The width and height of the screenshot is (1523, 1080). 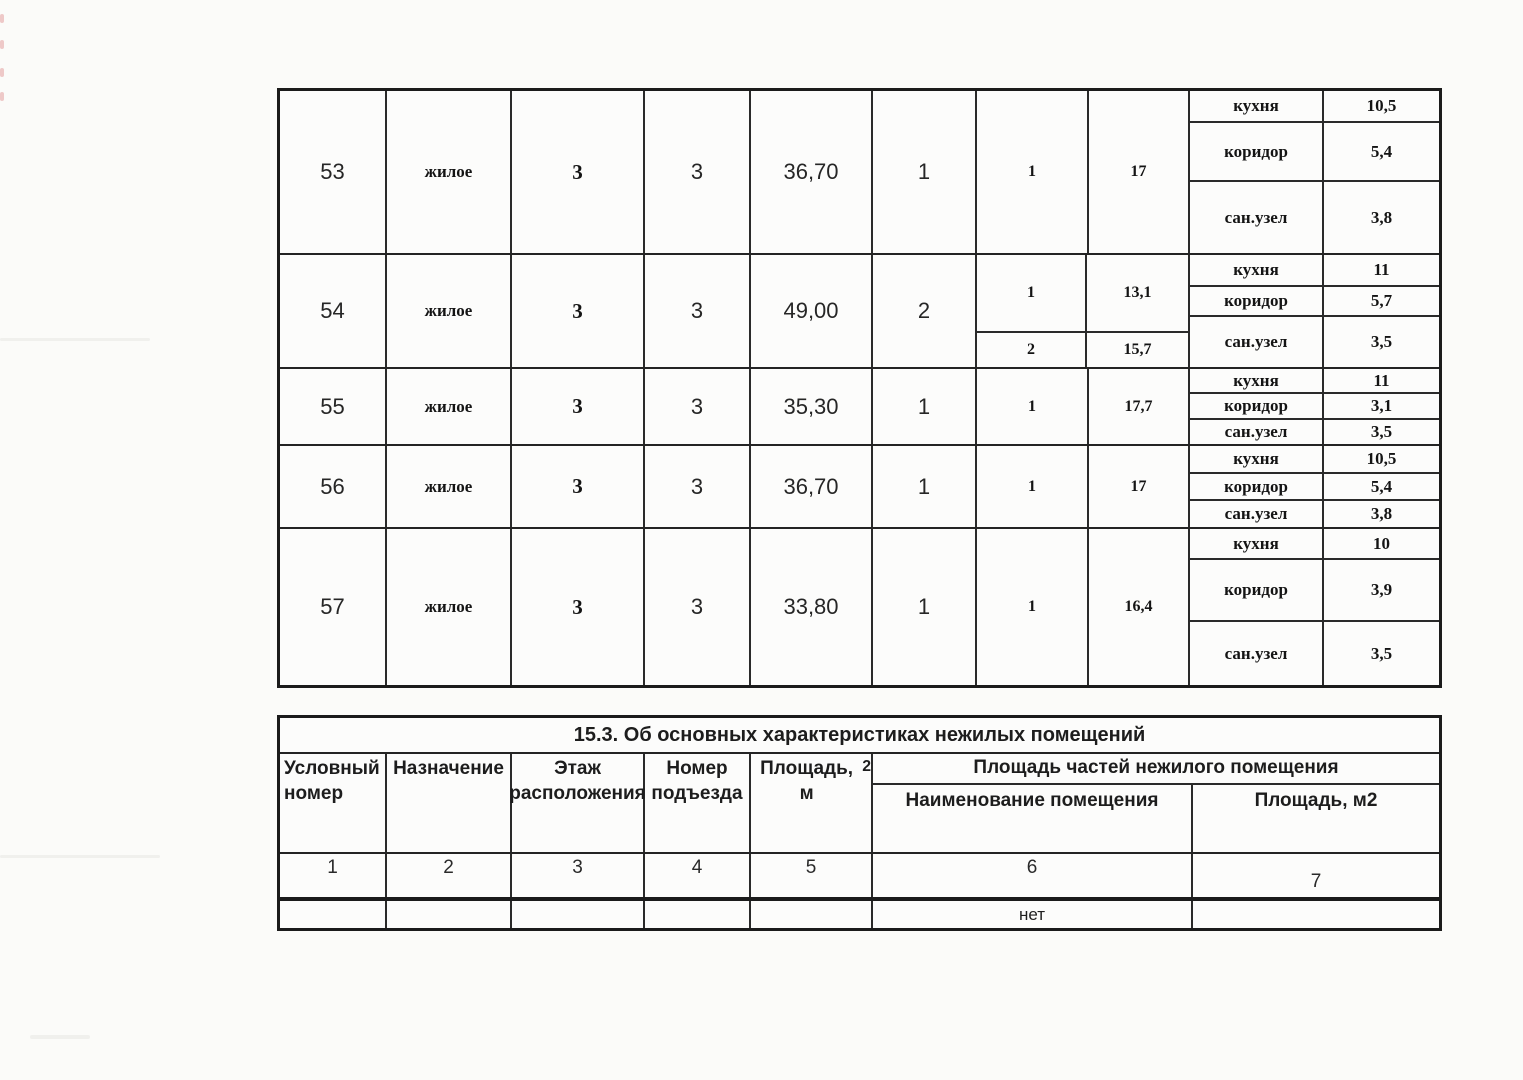 I want to click on header-floor: Этаж расположения, so click(x=577, y=803).